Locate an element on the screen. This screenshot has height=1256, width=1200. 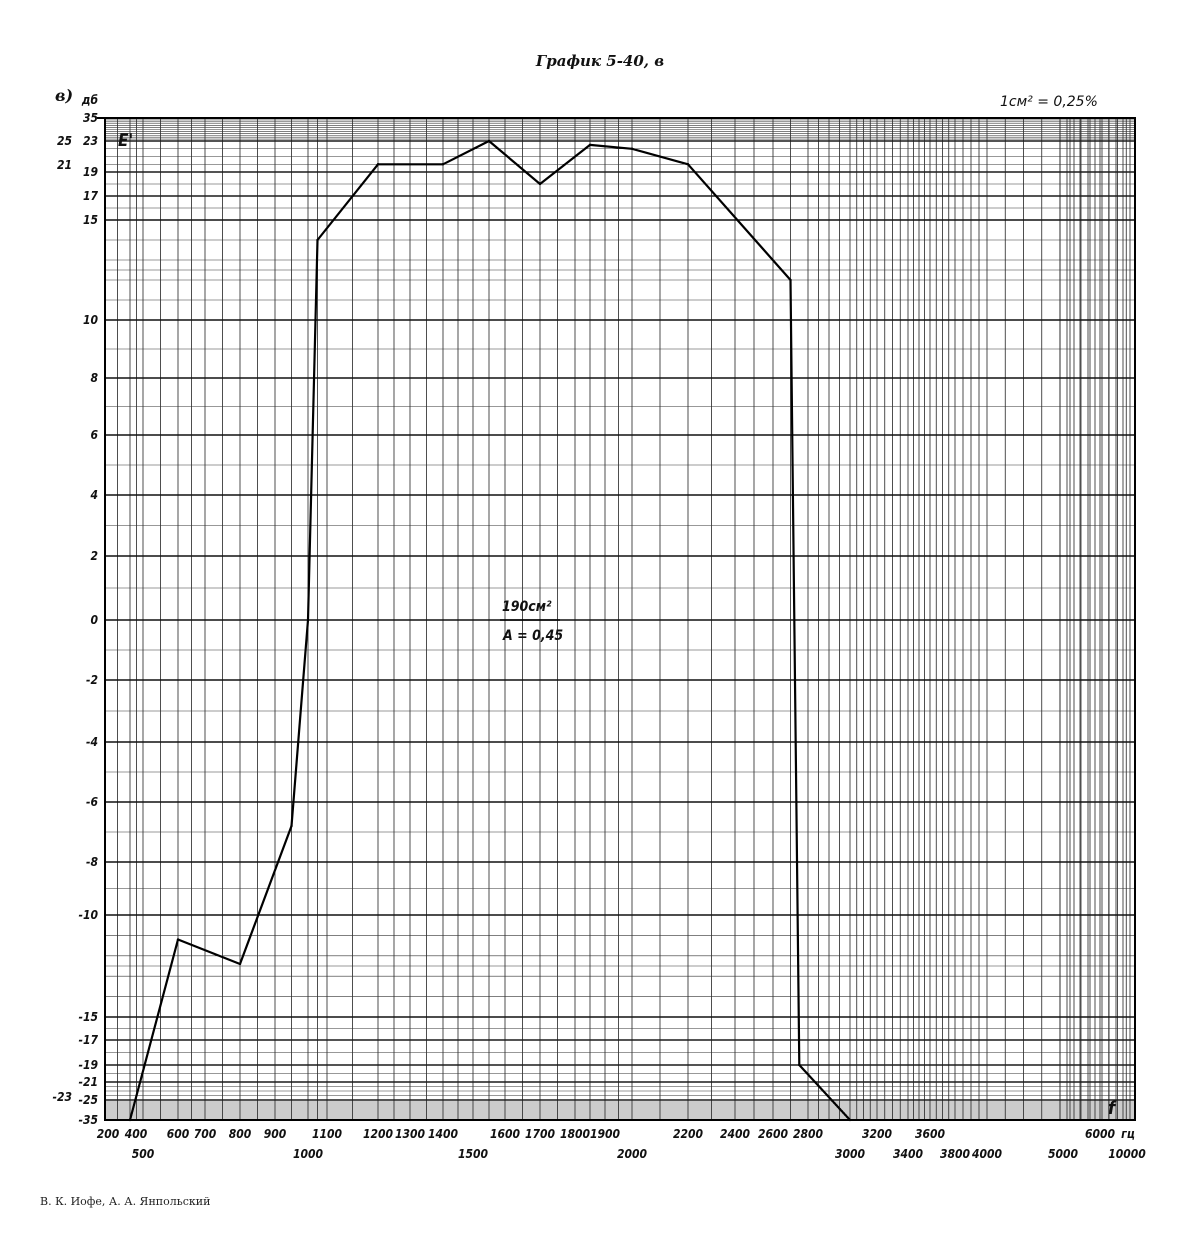
x-tick-label-lower: 3800 is located at coordinates (955, 1154).